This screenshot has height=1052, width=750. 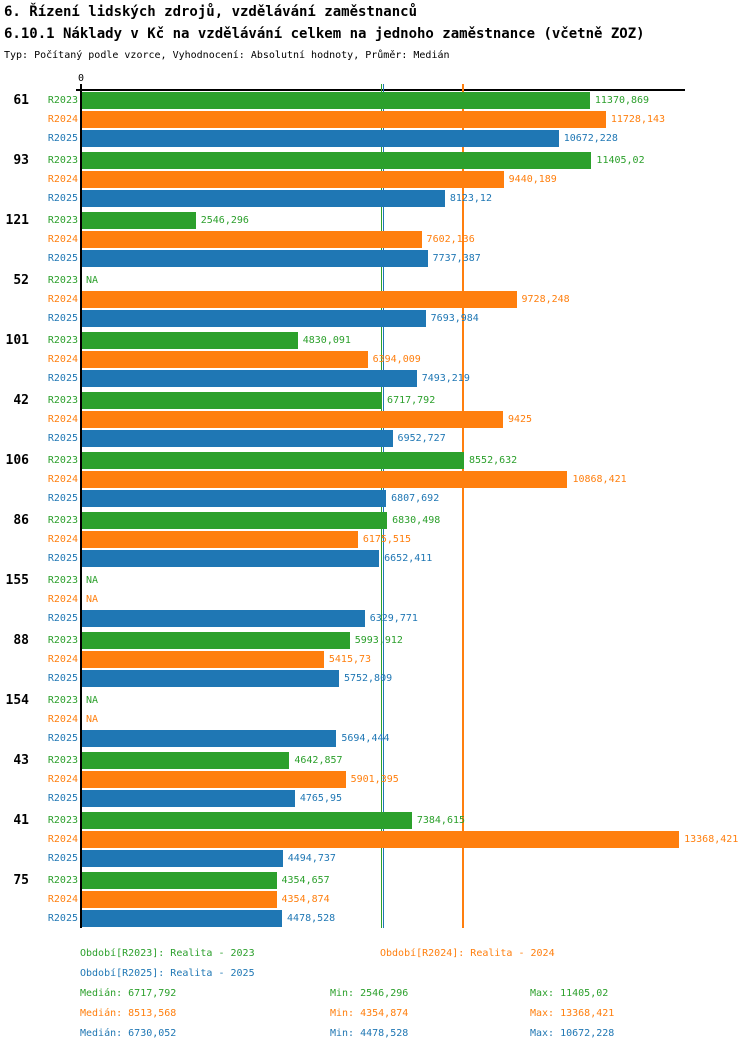 I want to click on group-label: 155, so click(x=17, y=580).